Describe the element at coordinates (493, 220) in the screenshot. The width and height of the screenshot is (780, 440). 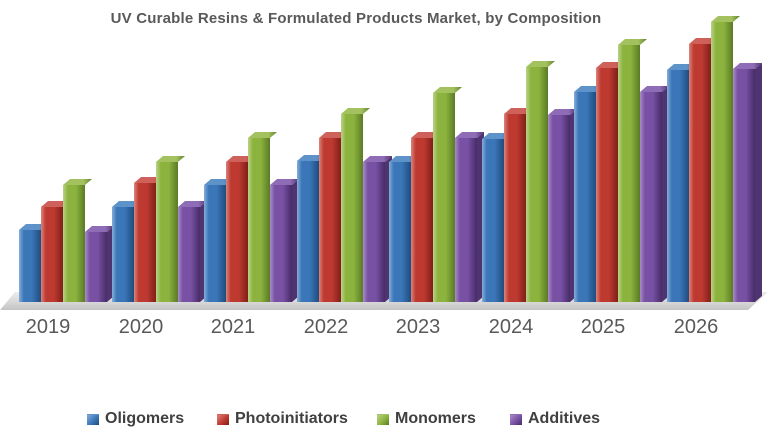
I see `bar-oligomers-2024` at that location.